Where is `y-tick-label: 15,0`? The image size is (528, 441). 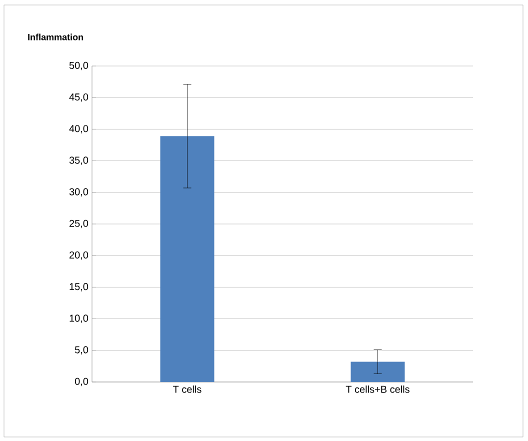 y-tick-label: 15,0 is located at coordinates (79, 287).